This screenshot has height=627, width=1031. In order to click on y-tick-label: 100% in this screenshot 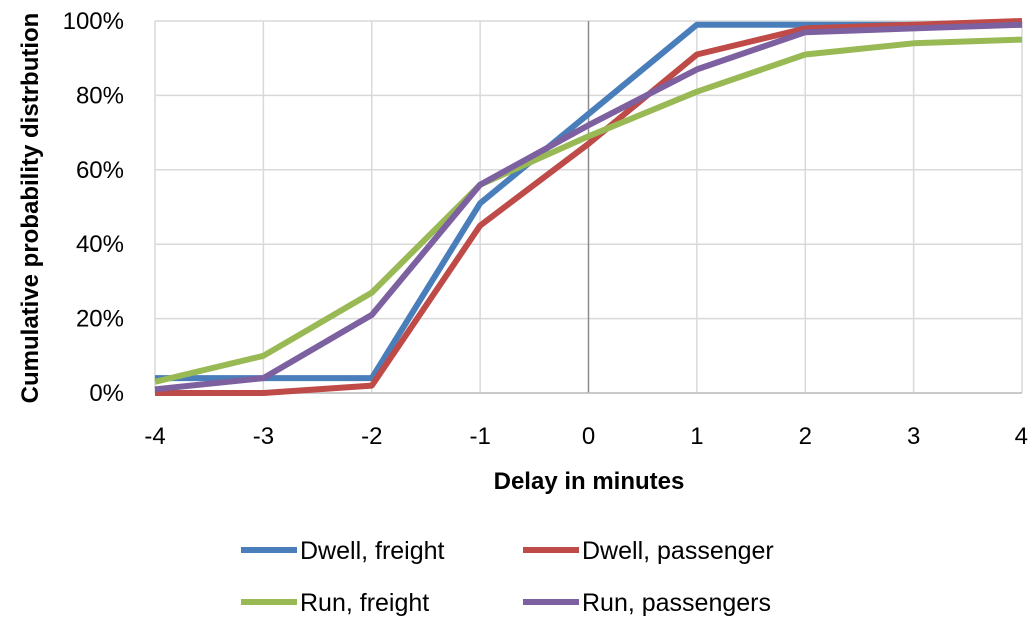, I will do `click(93, 21)`.